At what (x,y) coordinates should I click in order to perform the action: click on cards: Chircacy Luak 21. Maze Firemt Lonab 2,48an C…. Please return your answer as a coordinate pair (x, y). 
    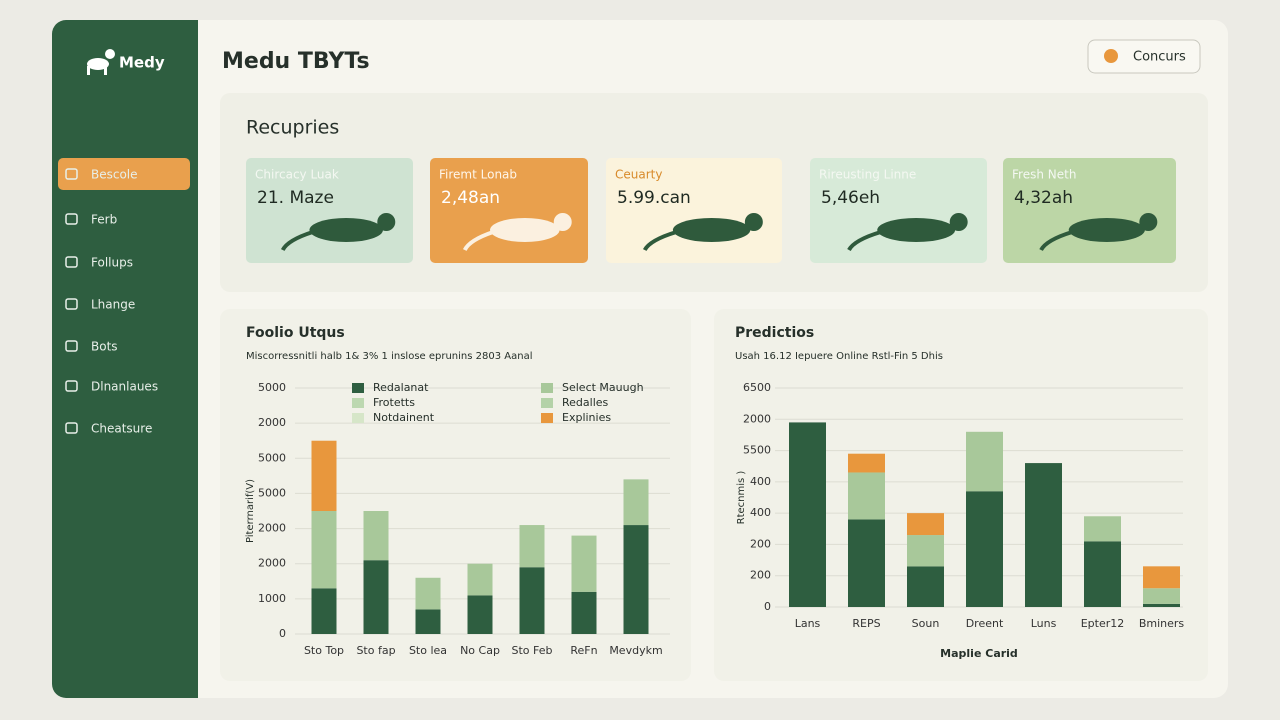
    Looking at the image, I should click on (711, 210).